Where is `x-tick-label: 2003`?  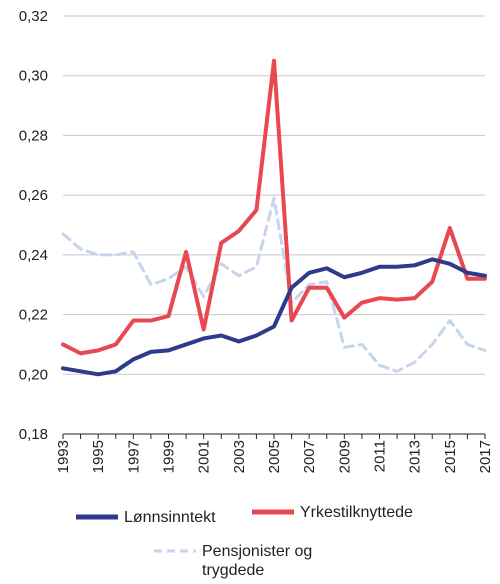 x-tick-label: 2003 is located at coordinates (239, 456).